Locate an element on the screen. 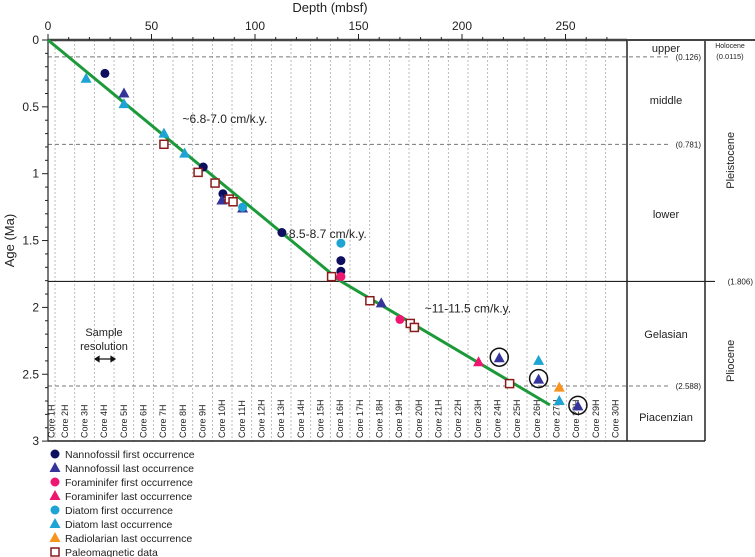 The height and width of the screenshot is (557, 755). boundary-age-label: (2.588) is located at coordinates (689, 386).